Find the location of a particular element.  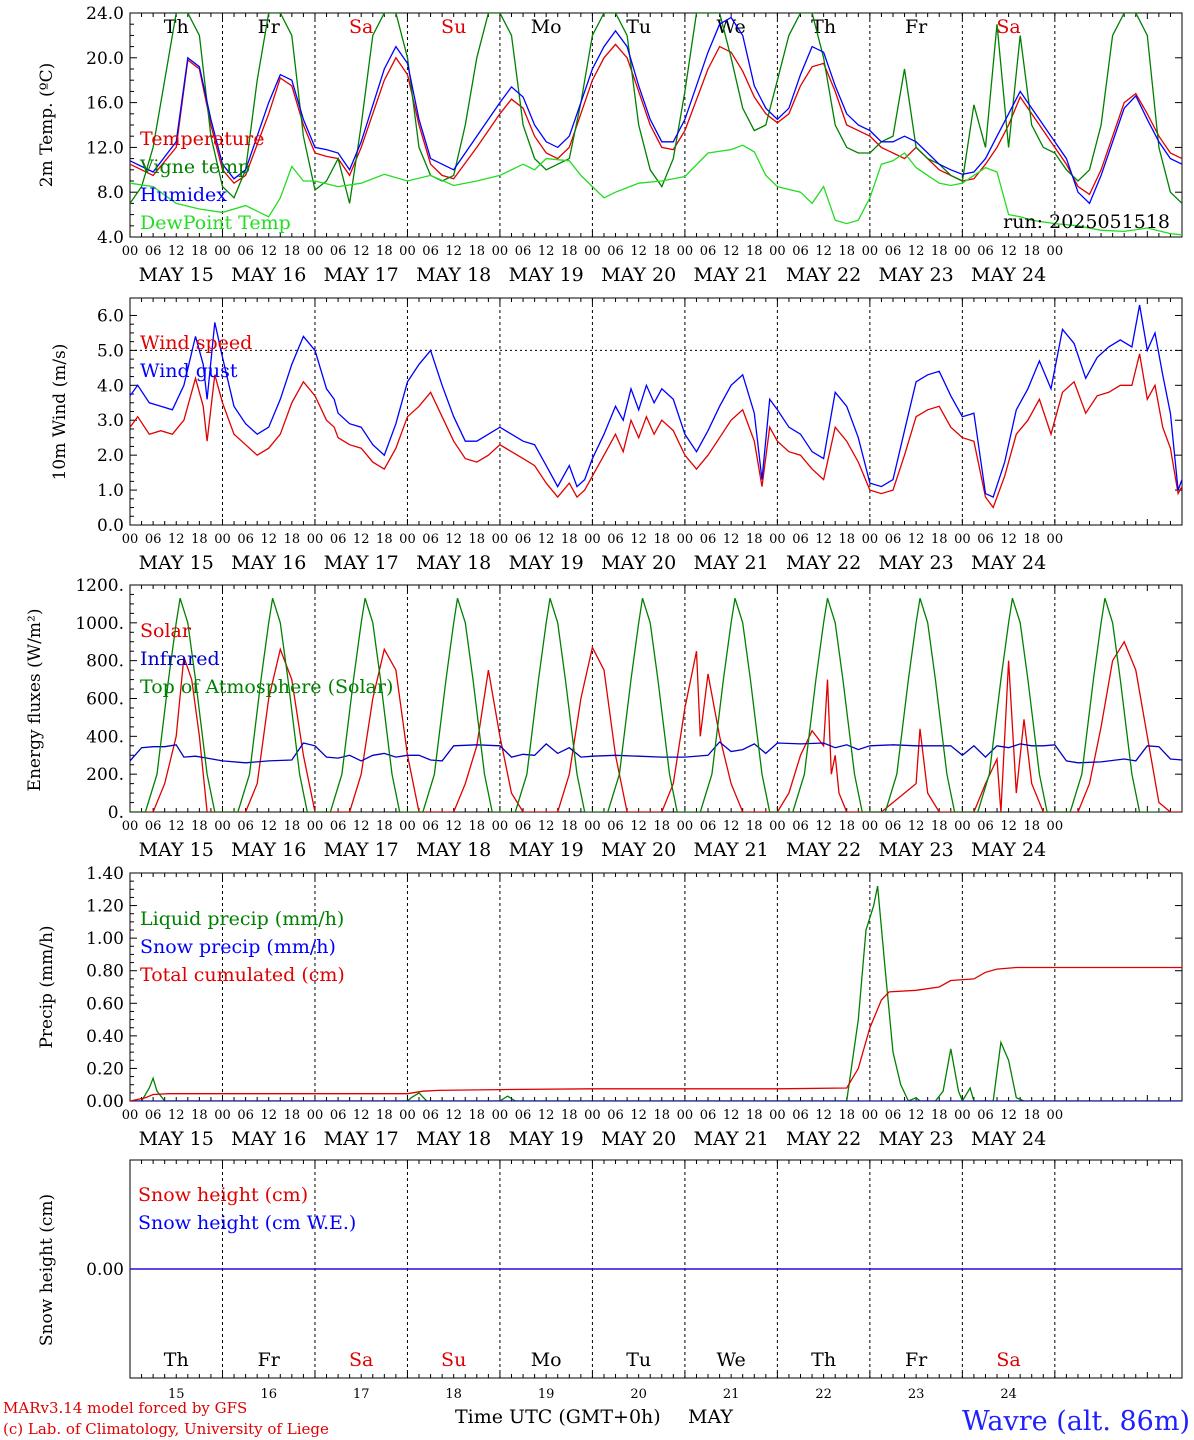

panel-snow-ylabel: Snow height (cm) is located at coordinates (47, 1270).